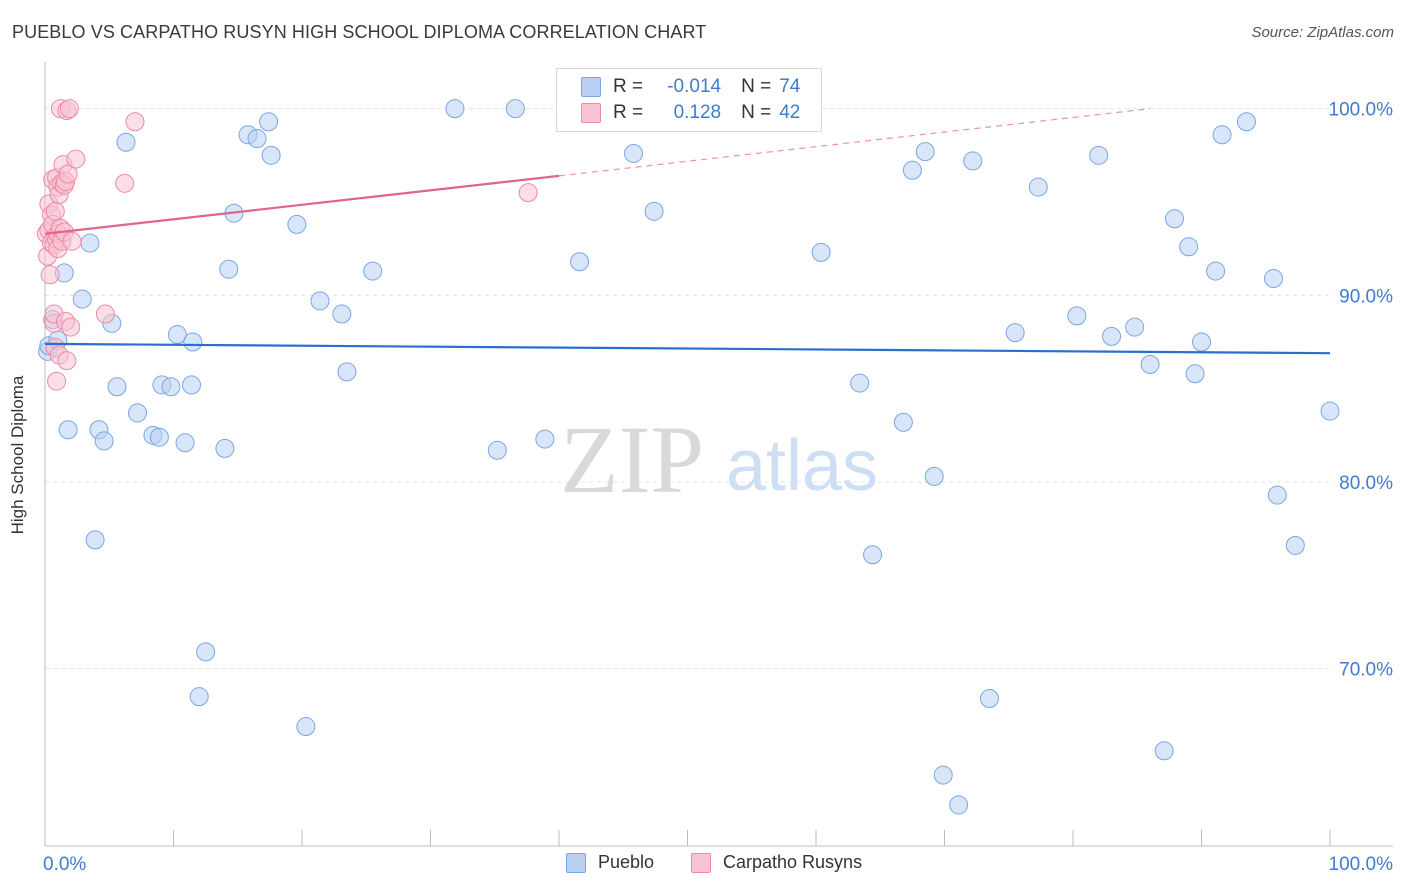 The width and height of the screenshot is (1406, 892). Describe the element at coordinates (701, 862) in the screenshot. I see `rusyn-legend-swatch` at that location.